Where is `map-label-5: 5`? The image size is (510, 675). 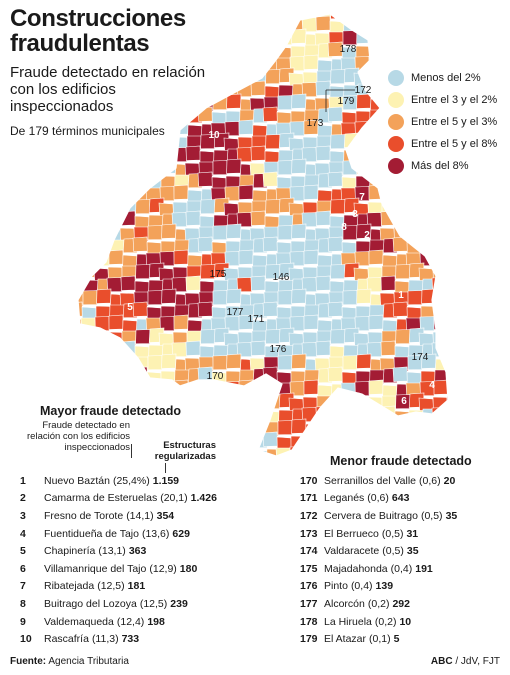 map-label-5: 5 is located at coordinates (130, 307).